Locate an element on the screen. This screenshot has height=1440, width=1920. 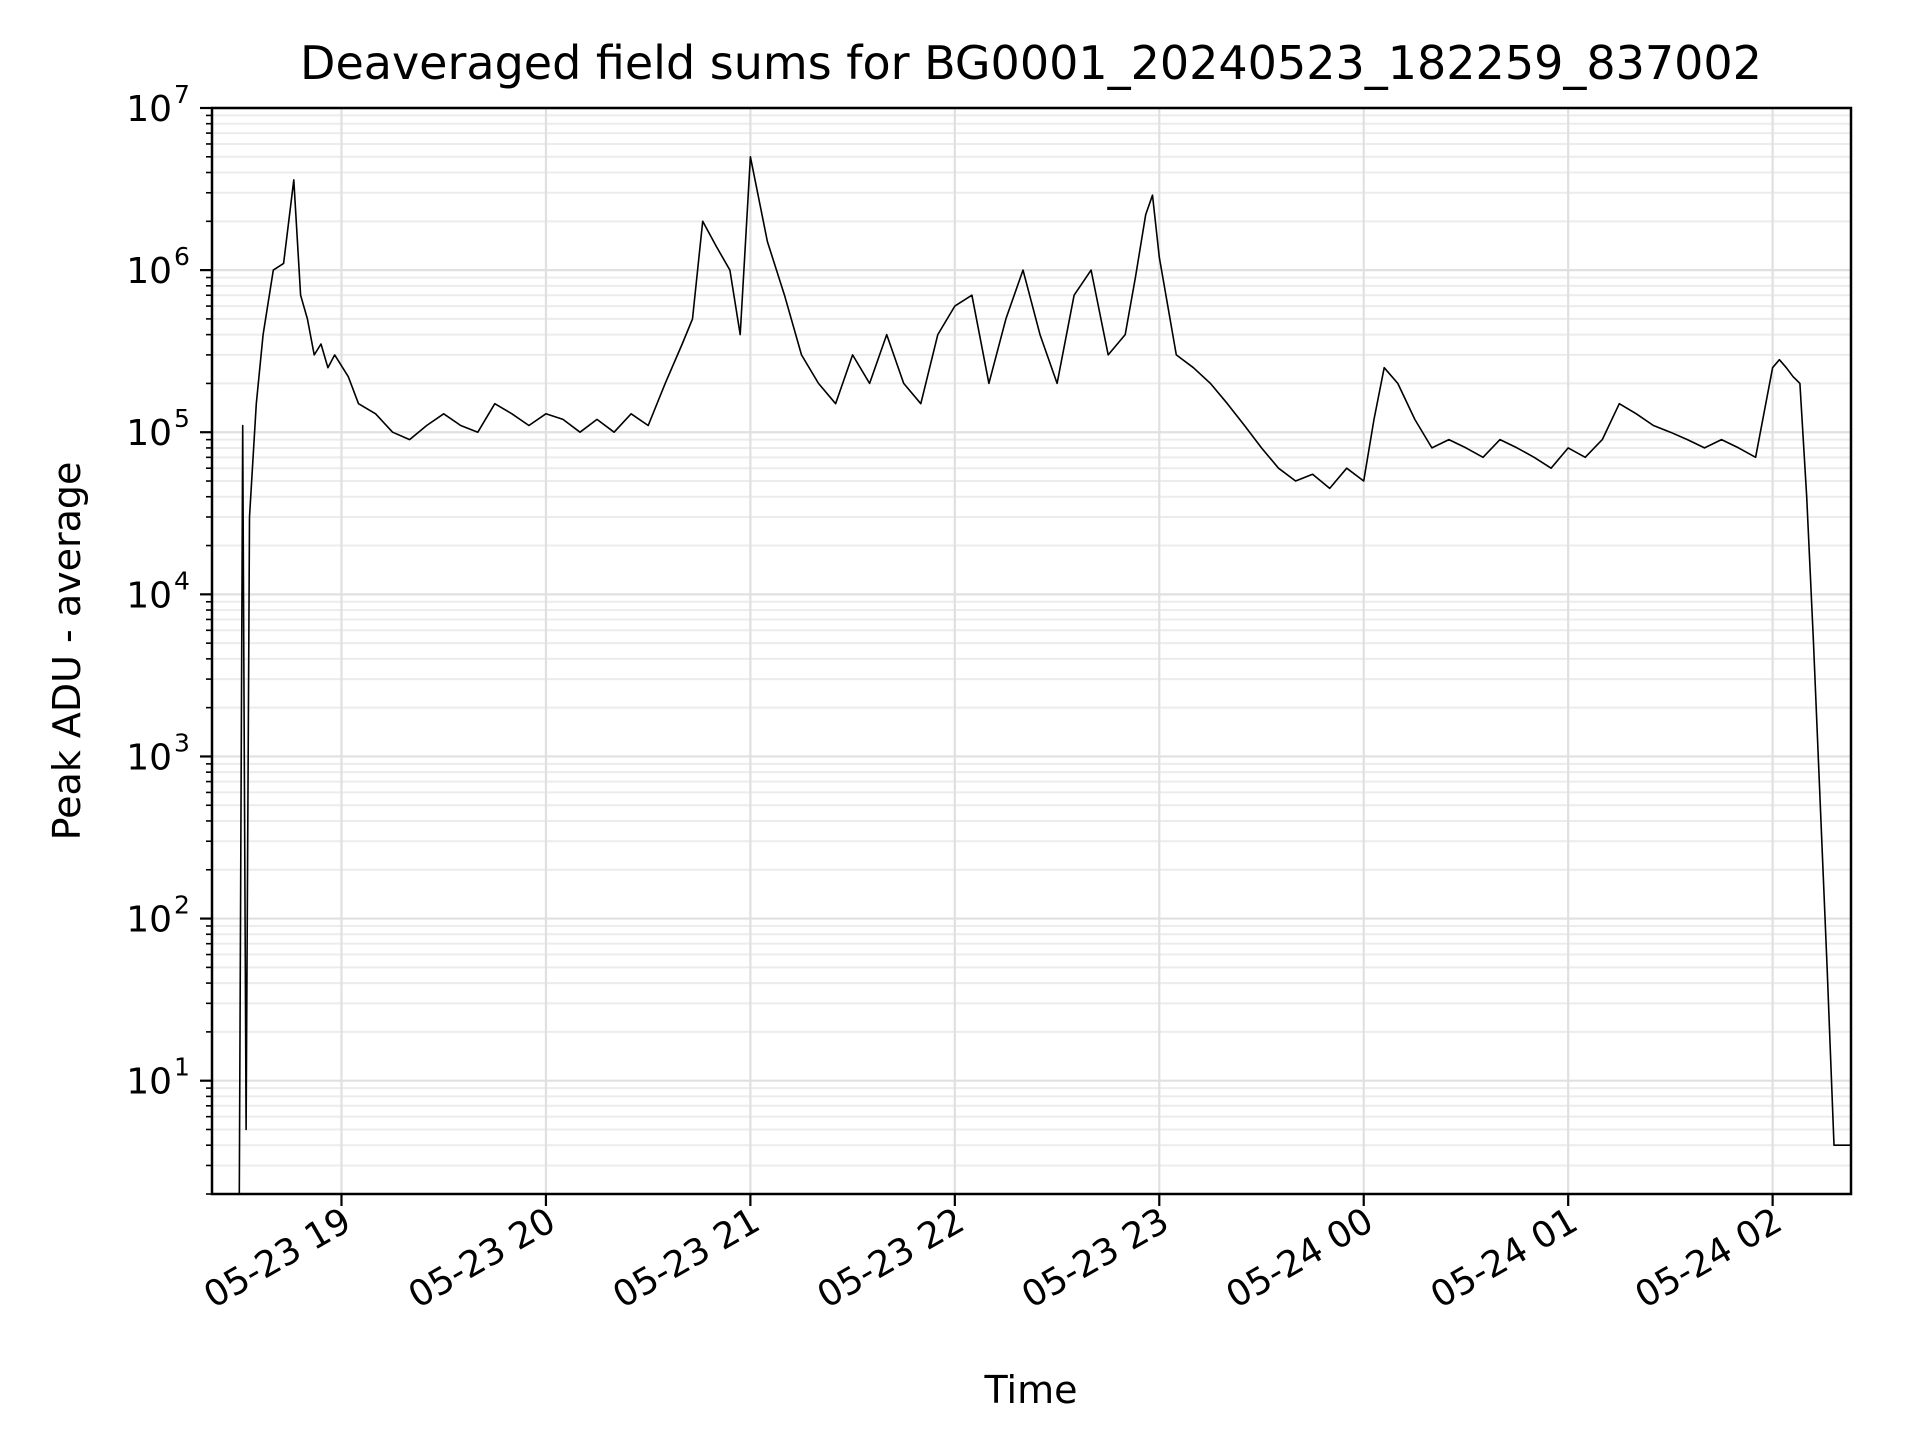
y-tick-label-exponent: 3 is located at coordinates (182, 742).